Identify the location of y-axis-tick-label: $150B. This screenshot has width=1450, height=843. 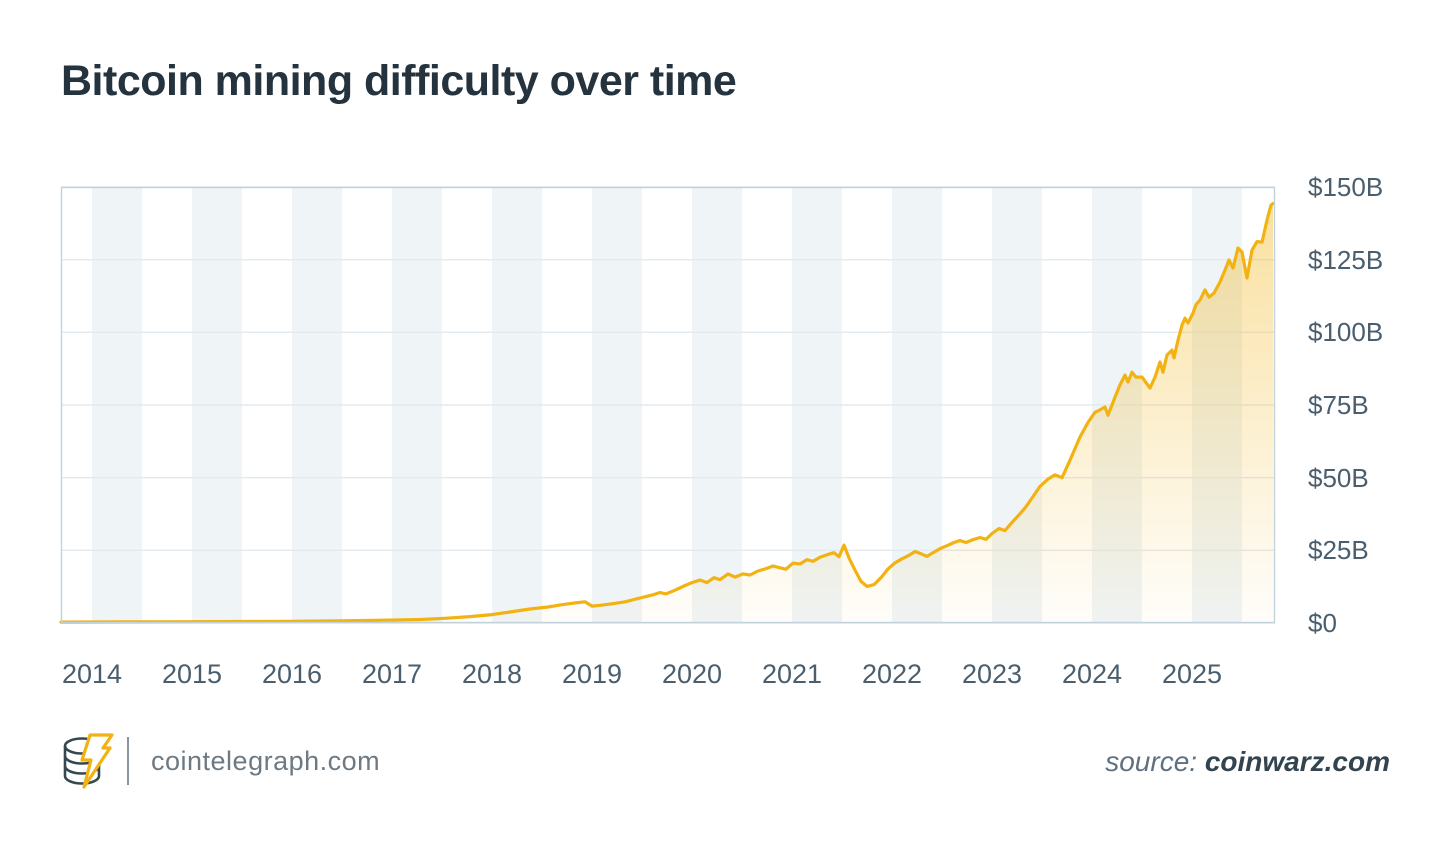
(1346, 187).